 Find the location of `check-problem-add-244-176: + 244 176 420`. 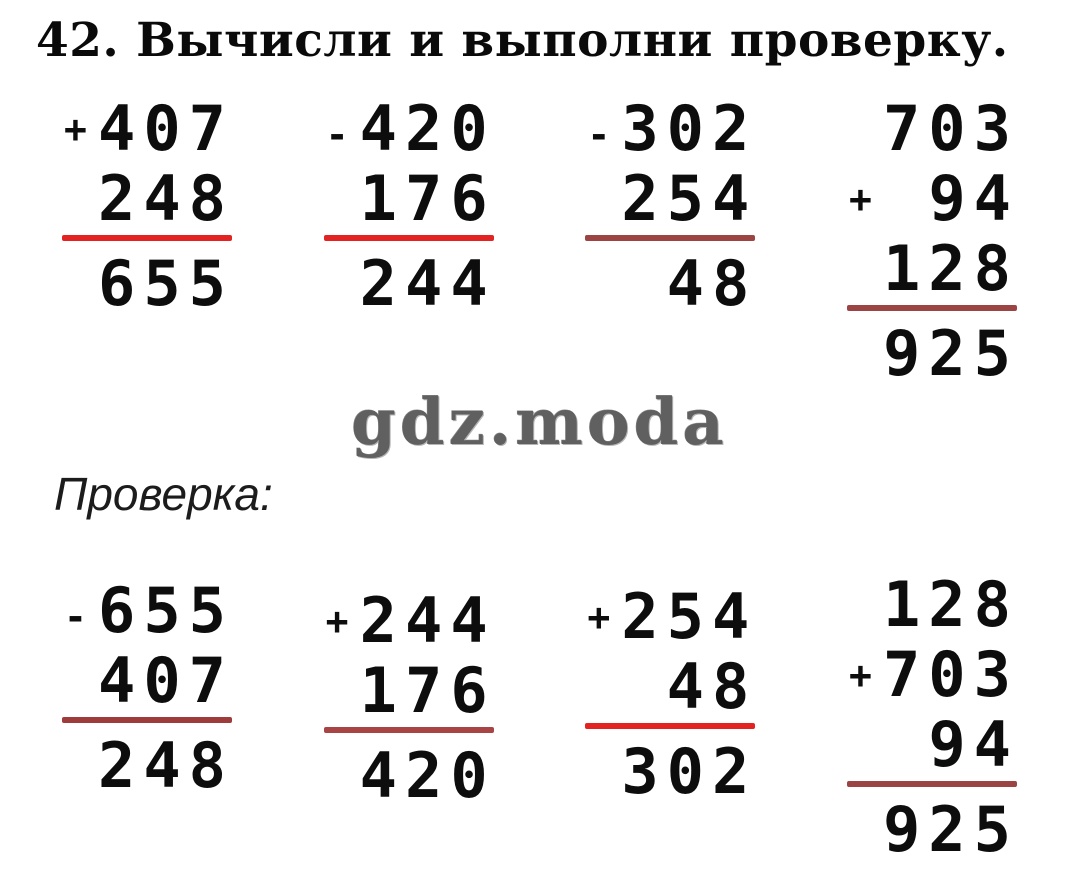

check-problem-add-244-176: + 244 176 420 is located at coordinates (408, 694).